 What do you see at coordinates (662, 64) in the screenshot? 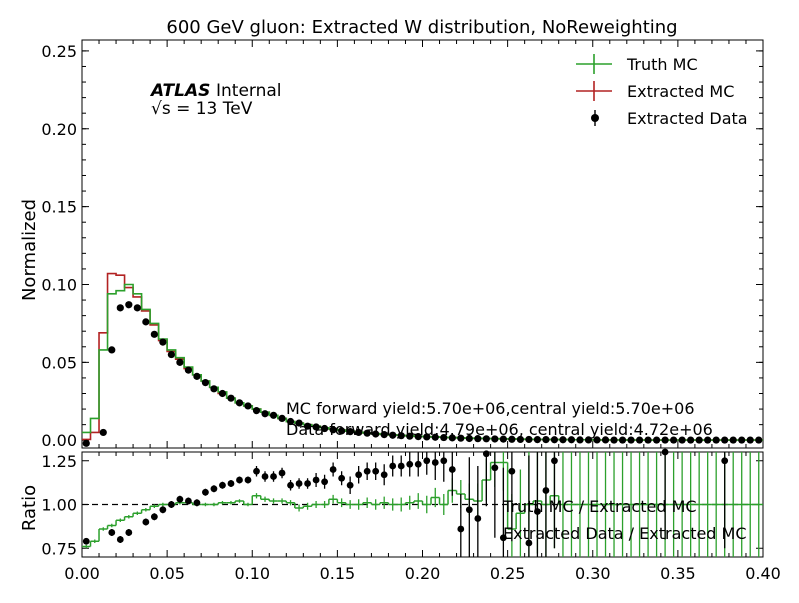
I see `legend-label-truth: Truth MC` at bounding box center [662, 64].